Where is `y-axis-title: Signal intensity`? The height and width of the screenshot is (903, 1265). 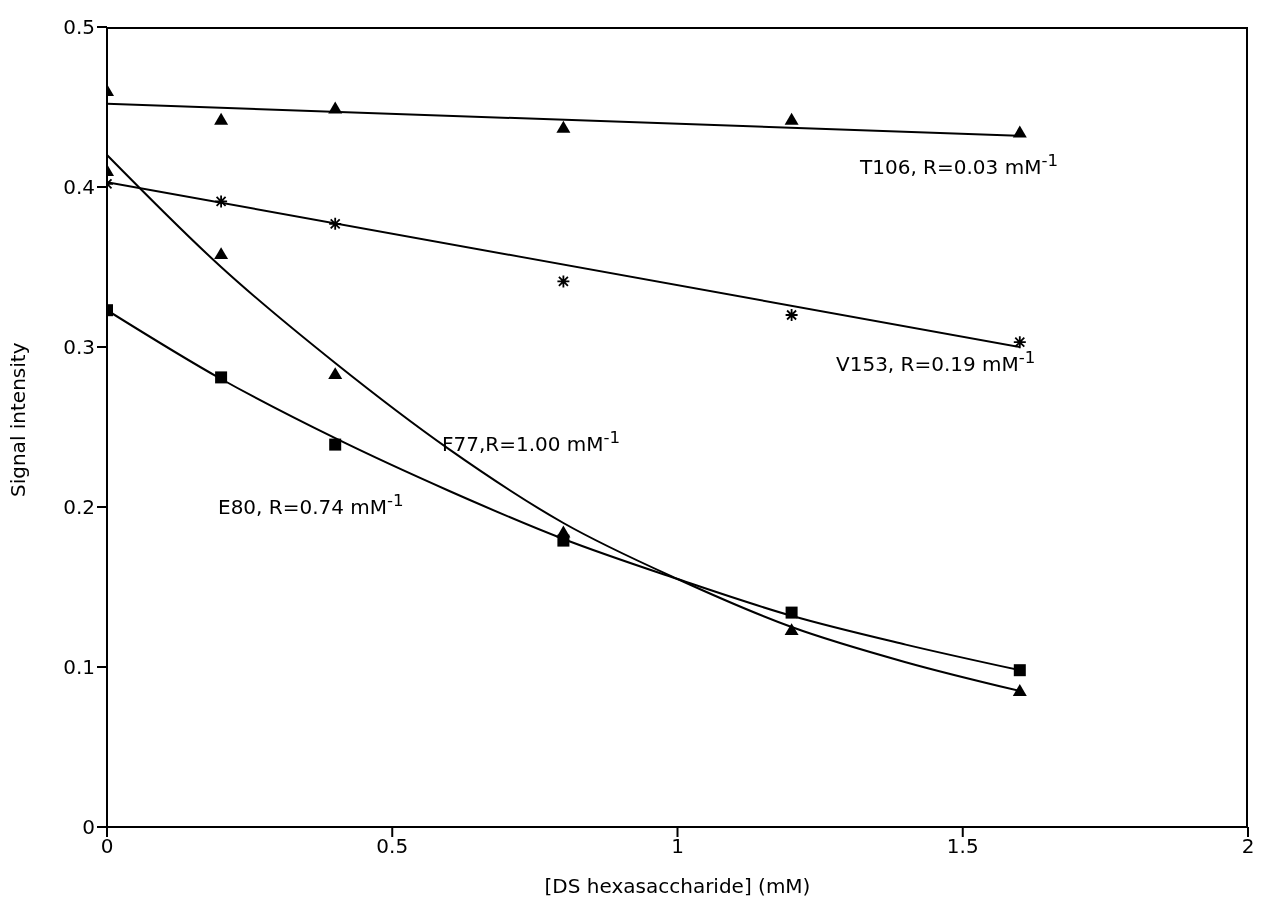 y-axis-title: Signal intensity is located at coordinates (18, 419).